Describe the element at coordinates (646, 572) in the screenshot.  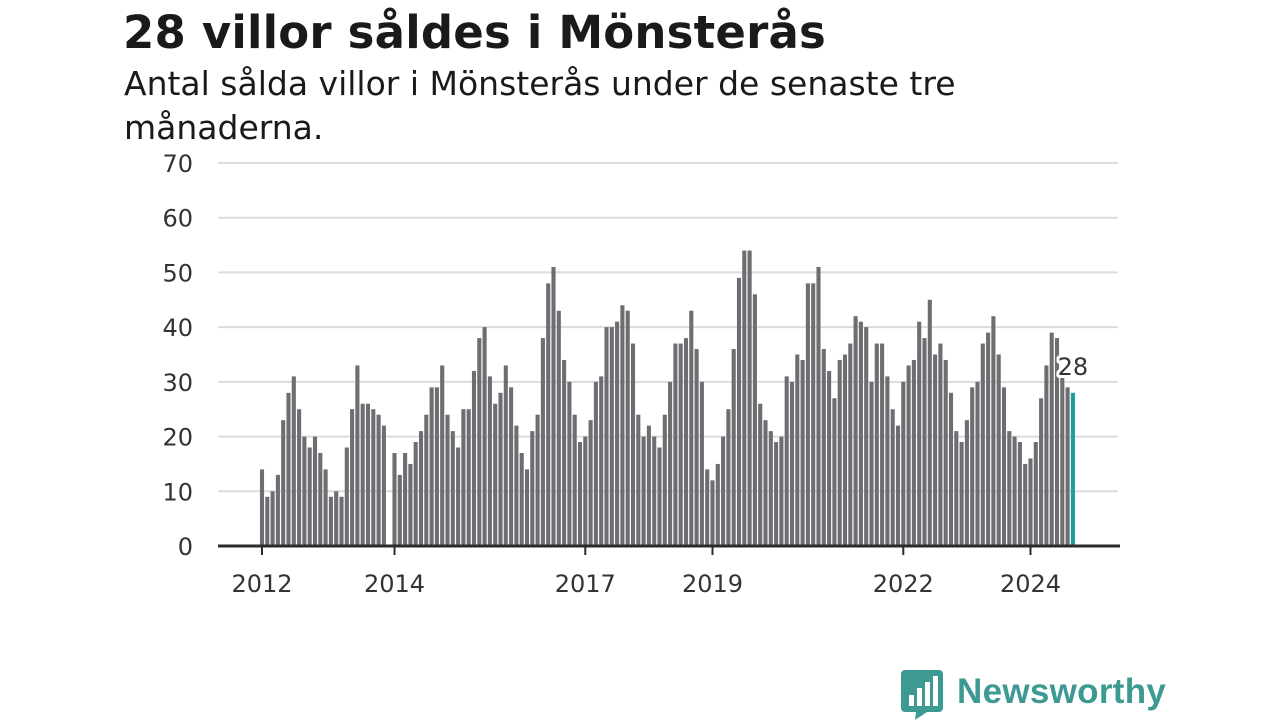
I see `x-axis-ticks: 2012 2014 2017 2019 2022 2024` at that location.